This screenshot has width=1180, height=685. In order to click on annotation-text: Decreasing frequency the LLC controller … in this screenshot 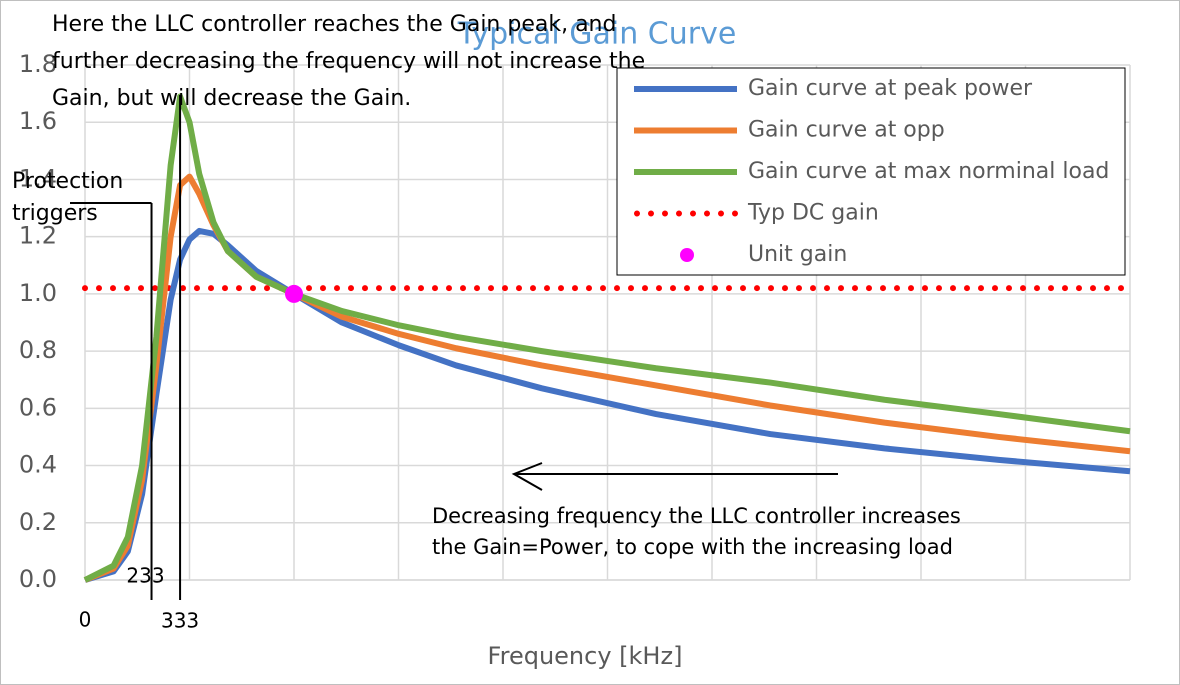, I will do `click(696, 516)`.